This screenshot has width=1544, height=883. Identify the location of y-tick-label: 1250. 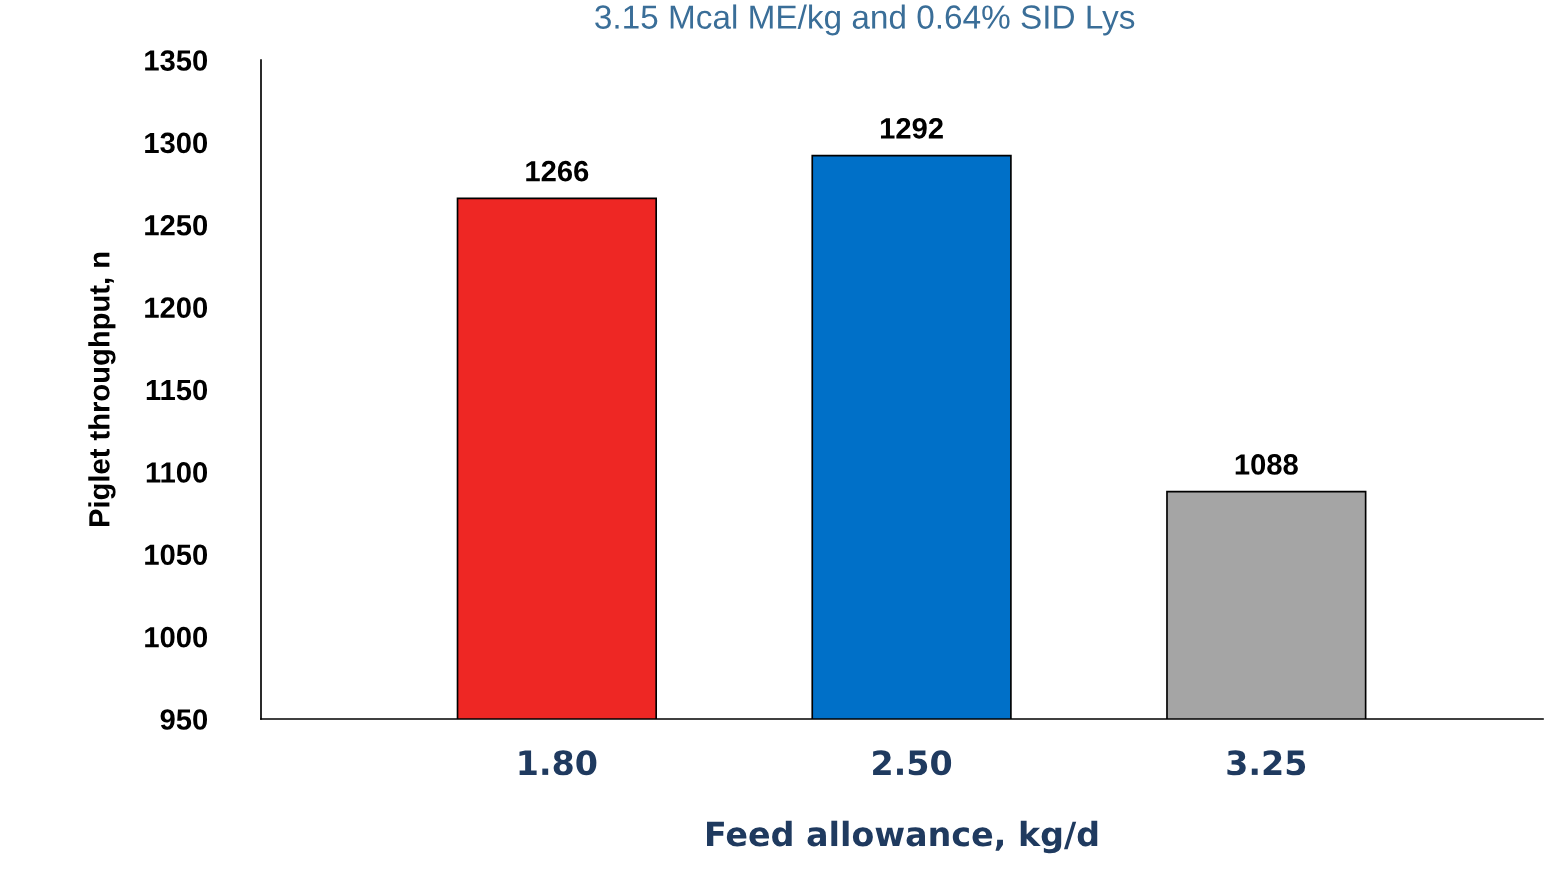
(176, 225).